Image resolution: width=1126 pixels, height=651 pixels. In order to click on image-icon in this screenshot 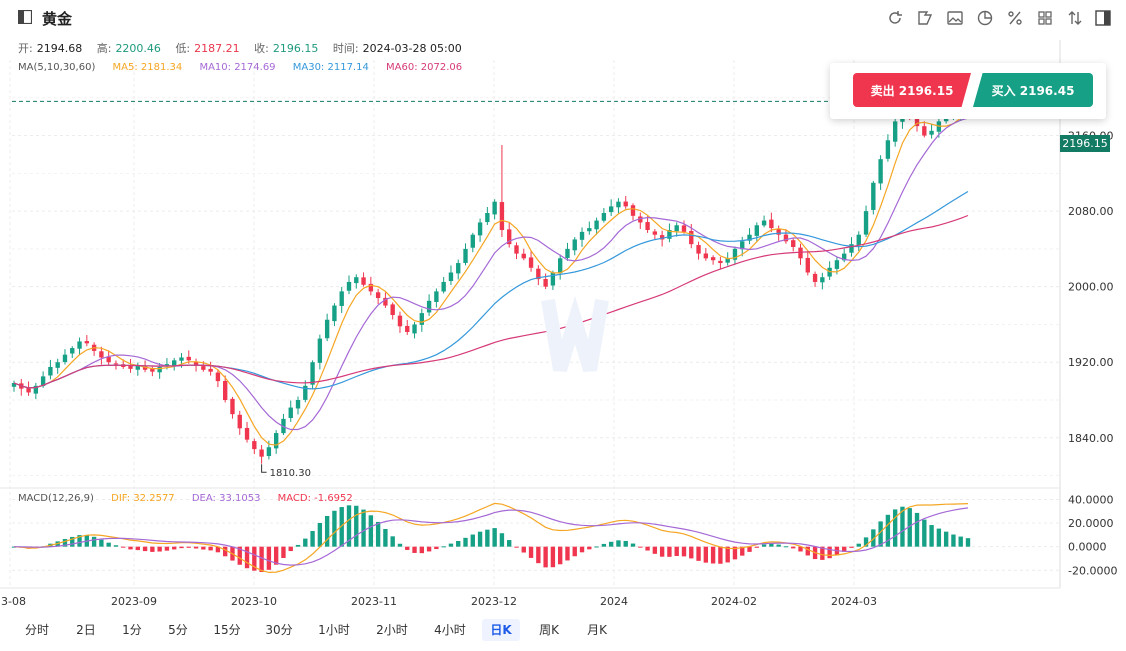, I will do `click(955, 18)`.